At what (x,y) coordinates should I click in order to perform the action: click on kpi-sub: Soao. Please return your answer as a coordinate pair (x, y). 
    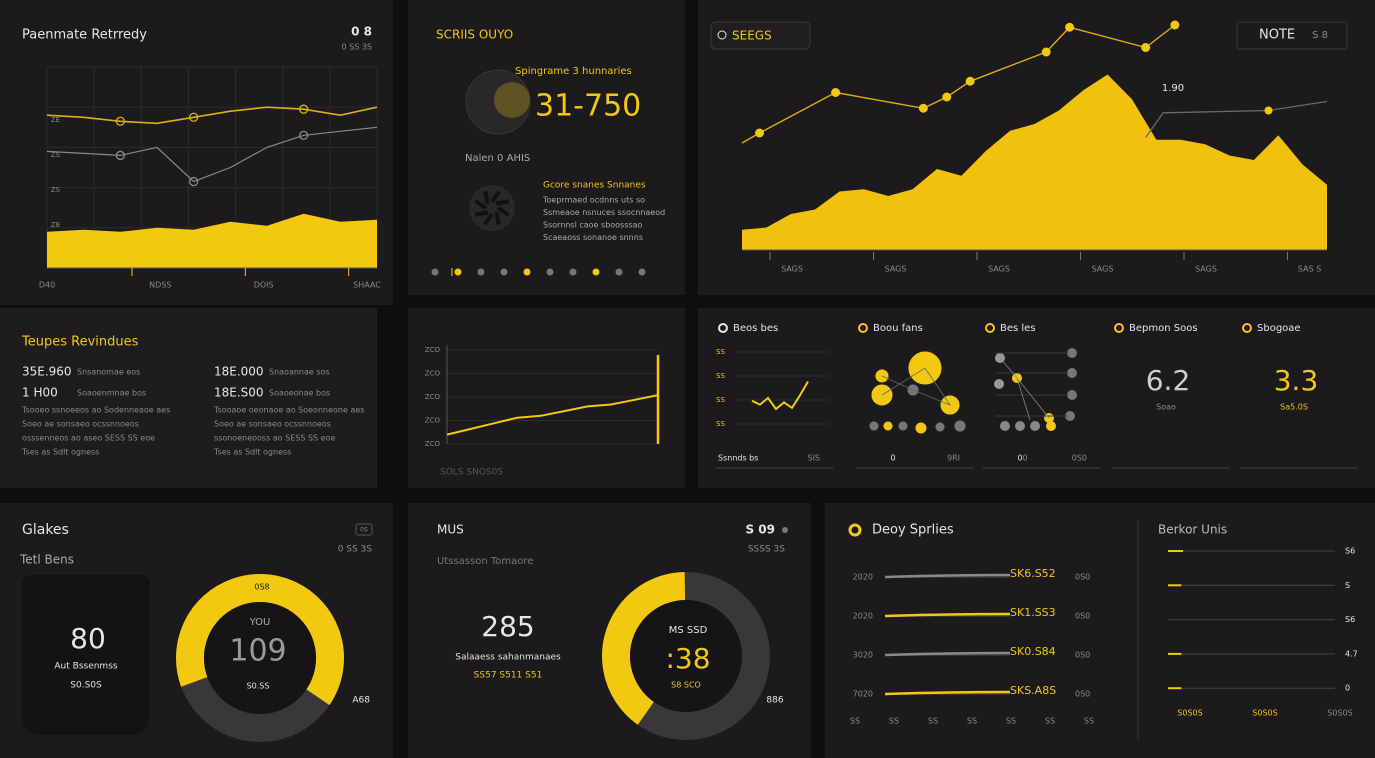
    Looking at the image, I should click on (1166, 407).